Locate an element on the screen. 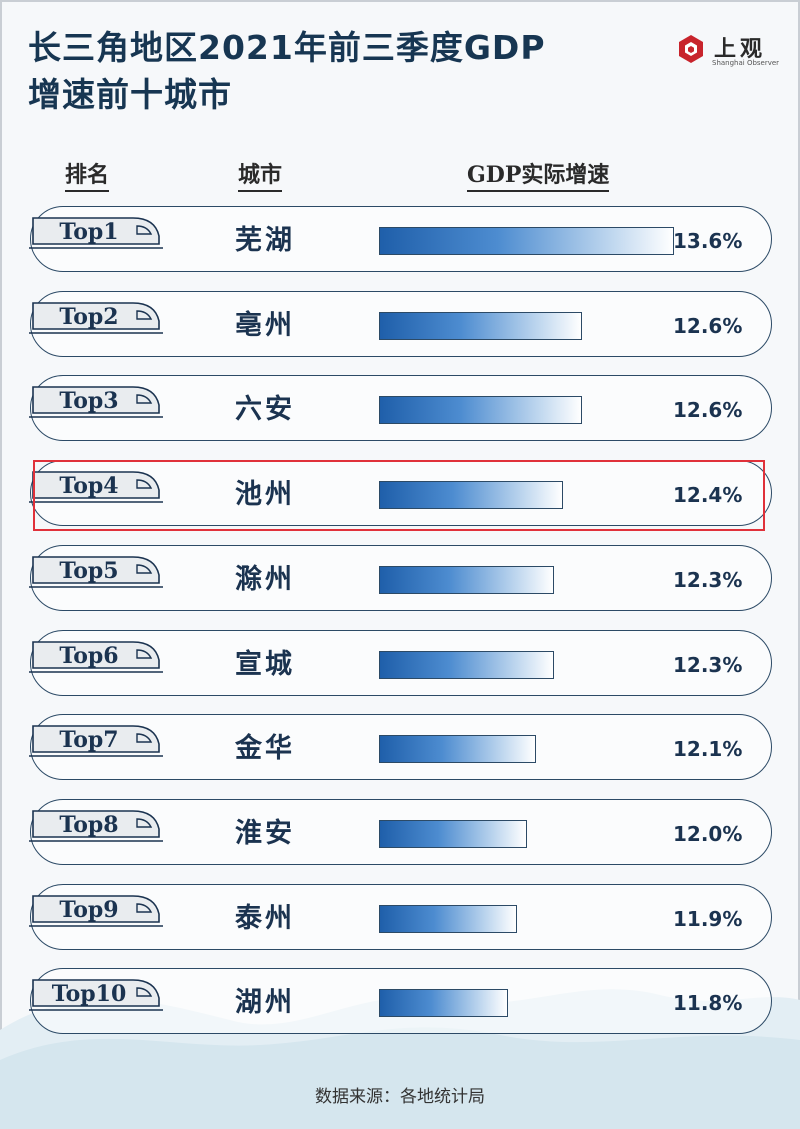 Image resolution: width=800 pixels, height=1129 pixels. growth-value: 12.0% is located at coordinates (708, 834).